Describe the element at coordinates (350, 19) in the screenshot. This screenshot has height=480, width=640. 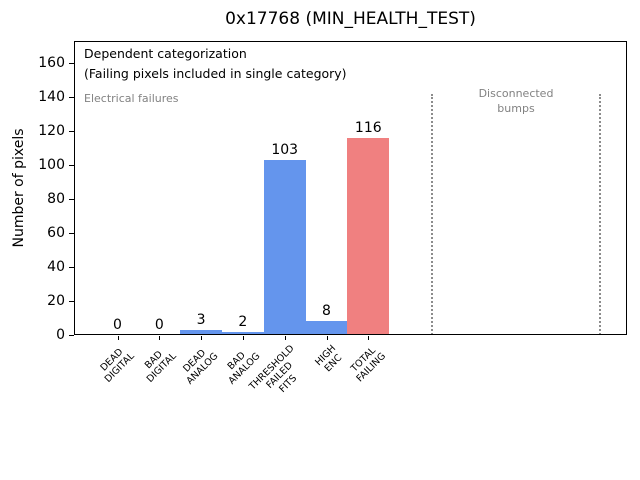
I see `chart-title: 0x17768 (MIN_HEALTH_TEST)` at that location.